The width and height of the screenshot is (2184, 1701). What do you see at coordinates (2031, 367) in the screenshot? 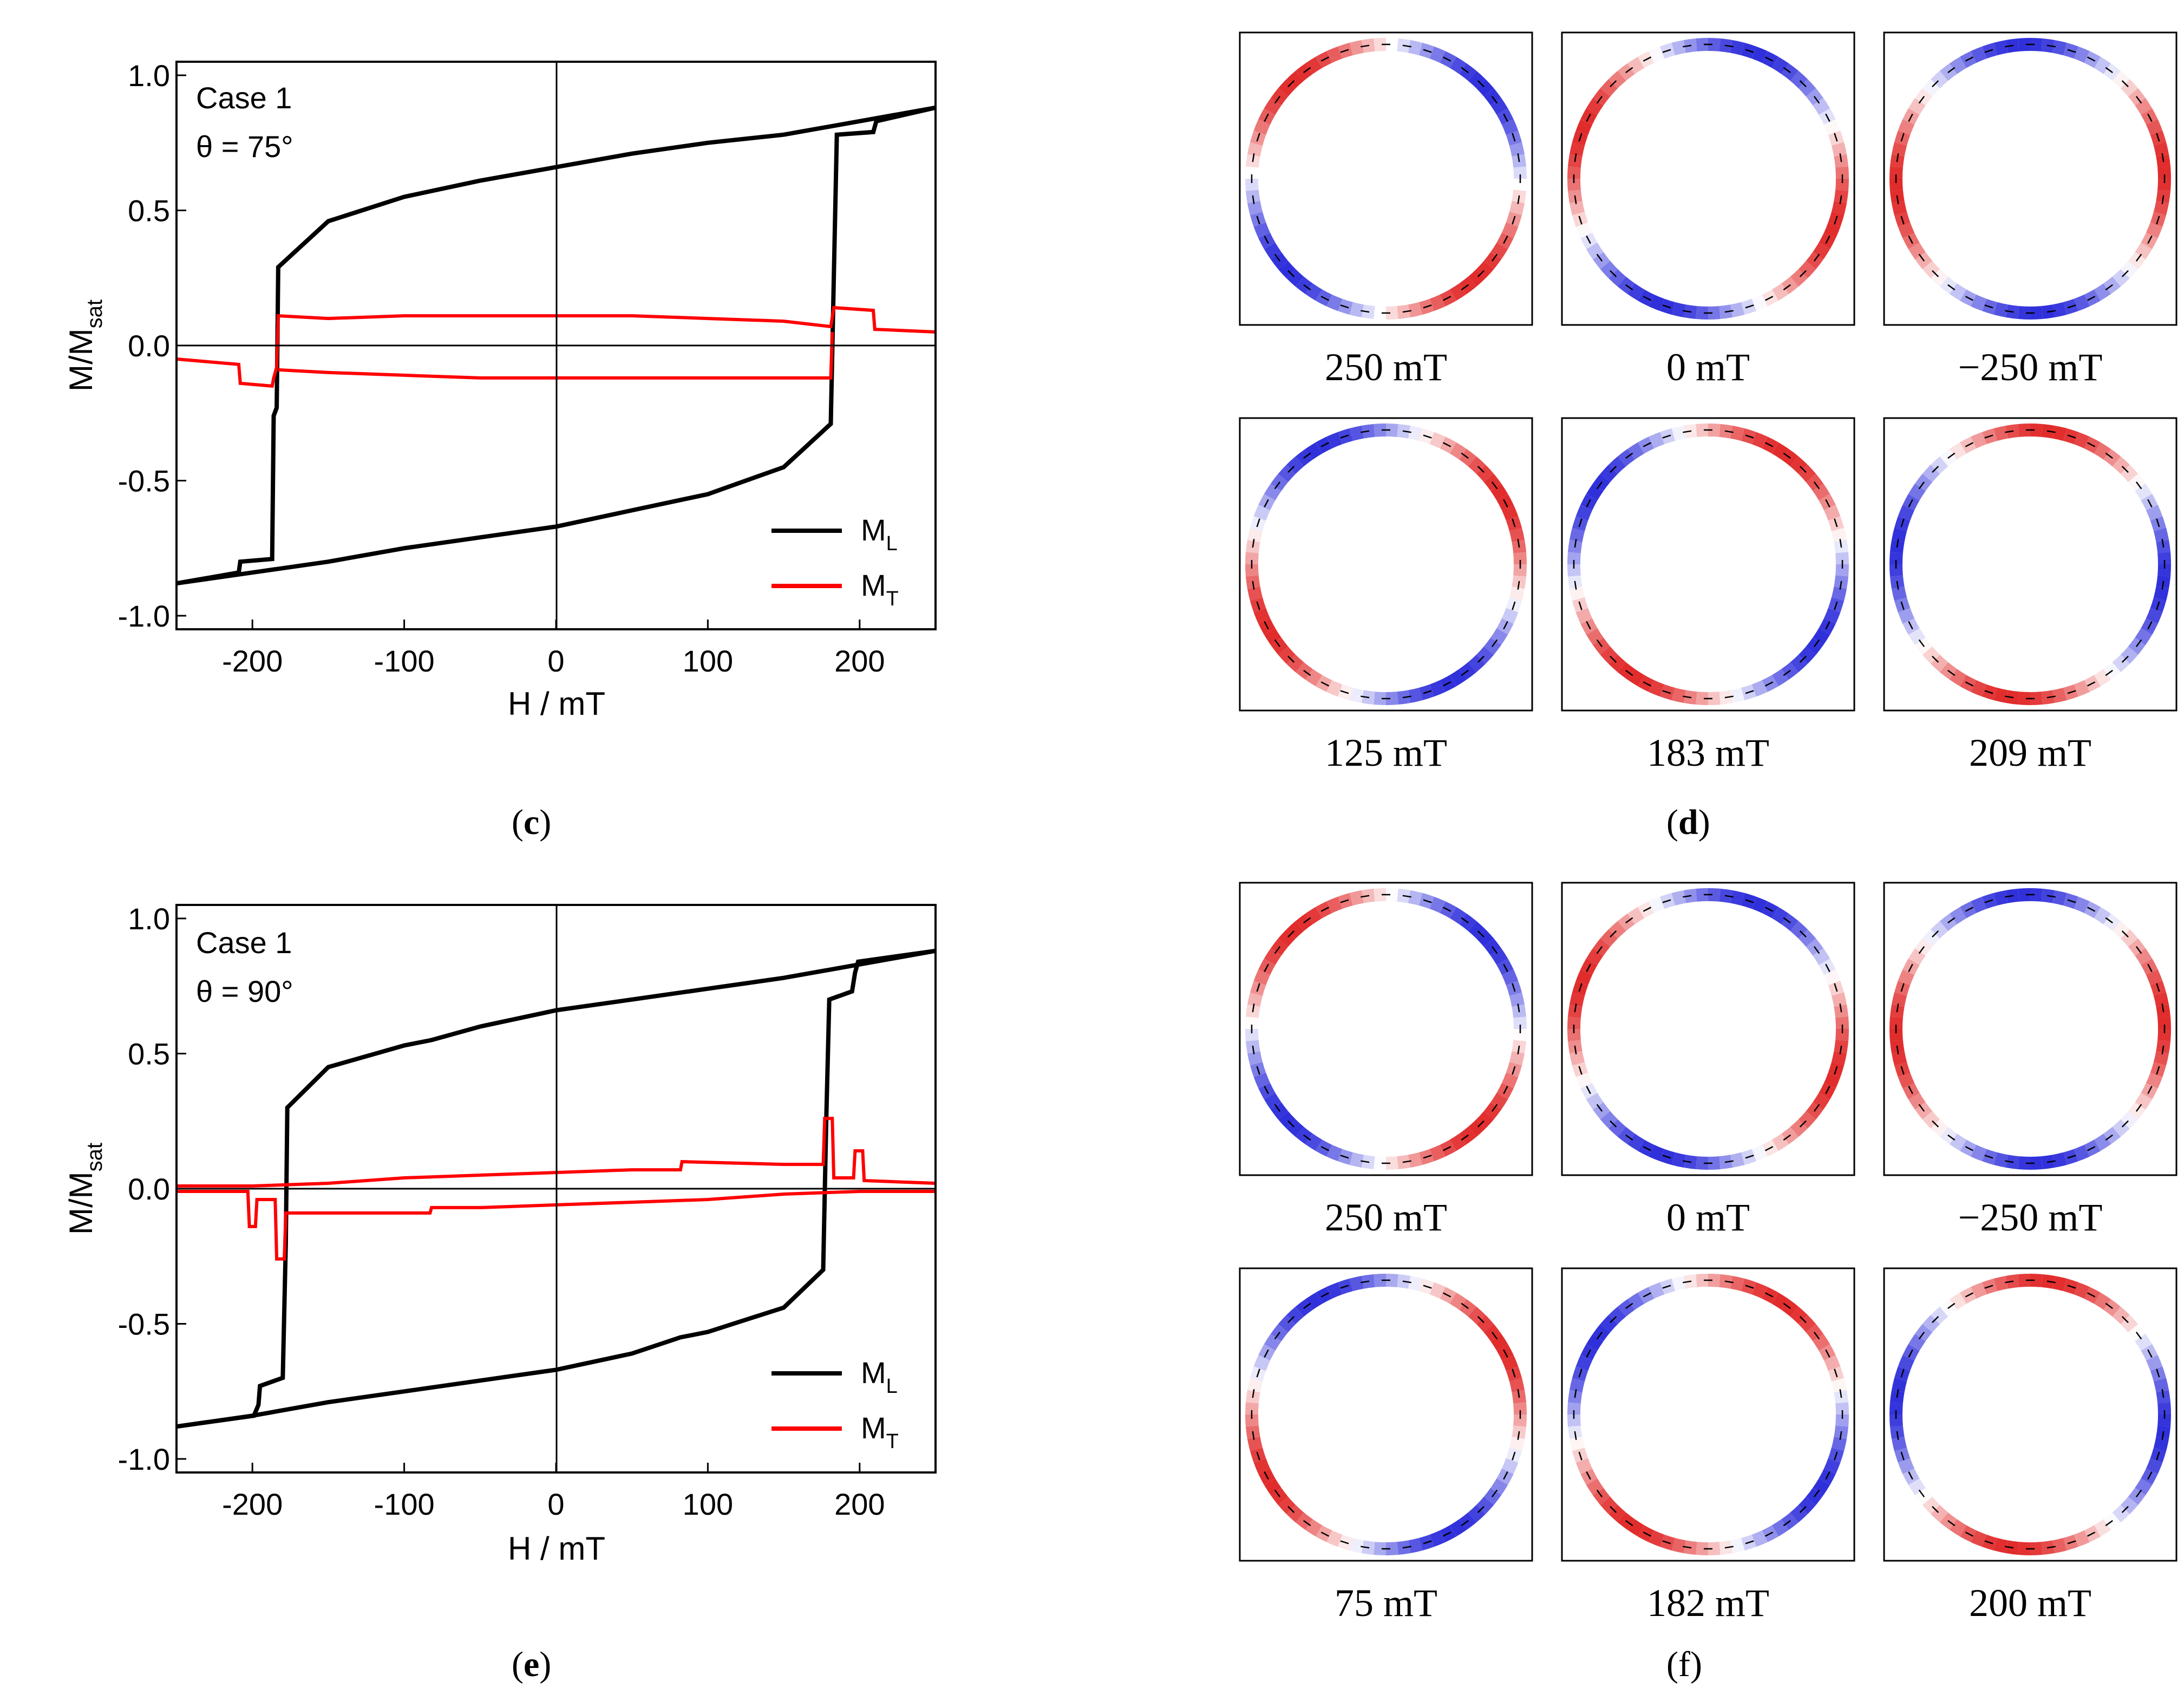
I see `snapshot-field-label: −250 mT` at bounding box center [2031, 367].